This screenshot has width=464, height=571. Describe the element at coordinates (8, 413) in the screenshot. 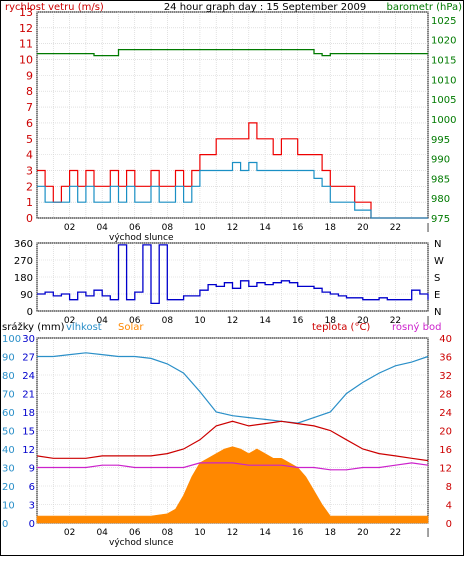

I see `humidity-y-tick-label: 60` at that location.